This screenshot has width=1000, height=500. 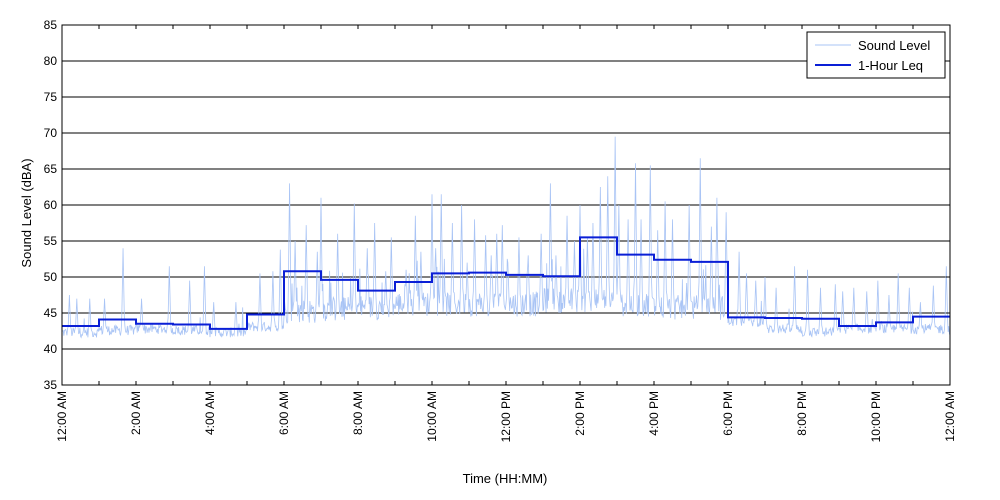 What do you see at coordinates (505, 478) in the screenshot?
I see `x-axis-title: Time (HH:MM)` at bounding box center [505, 478].